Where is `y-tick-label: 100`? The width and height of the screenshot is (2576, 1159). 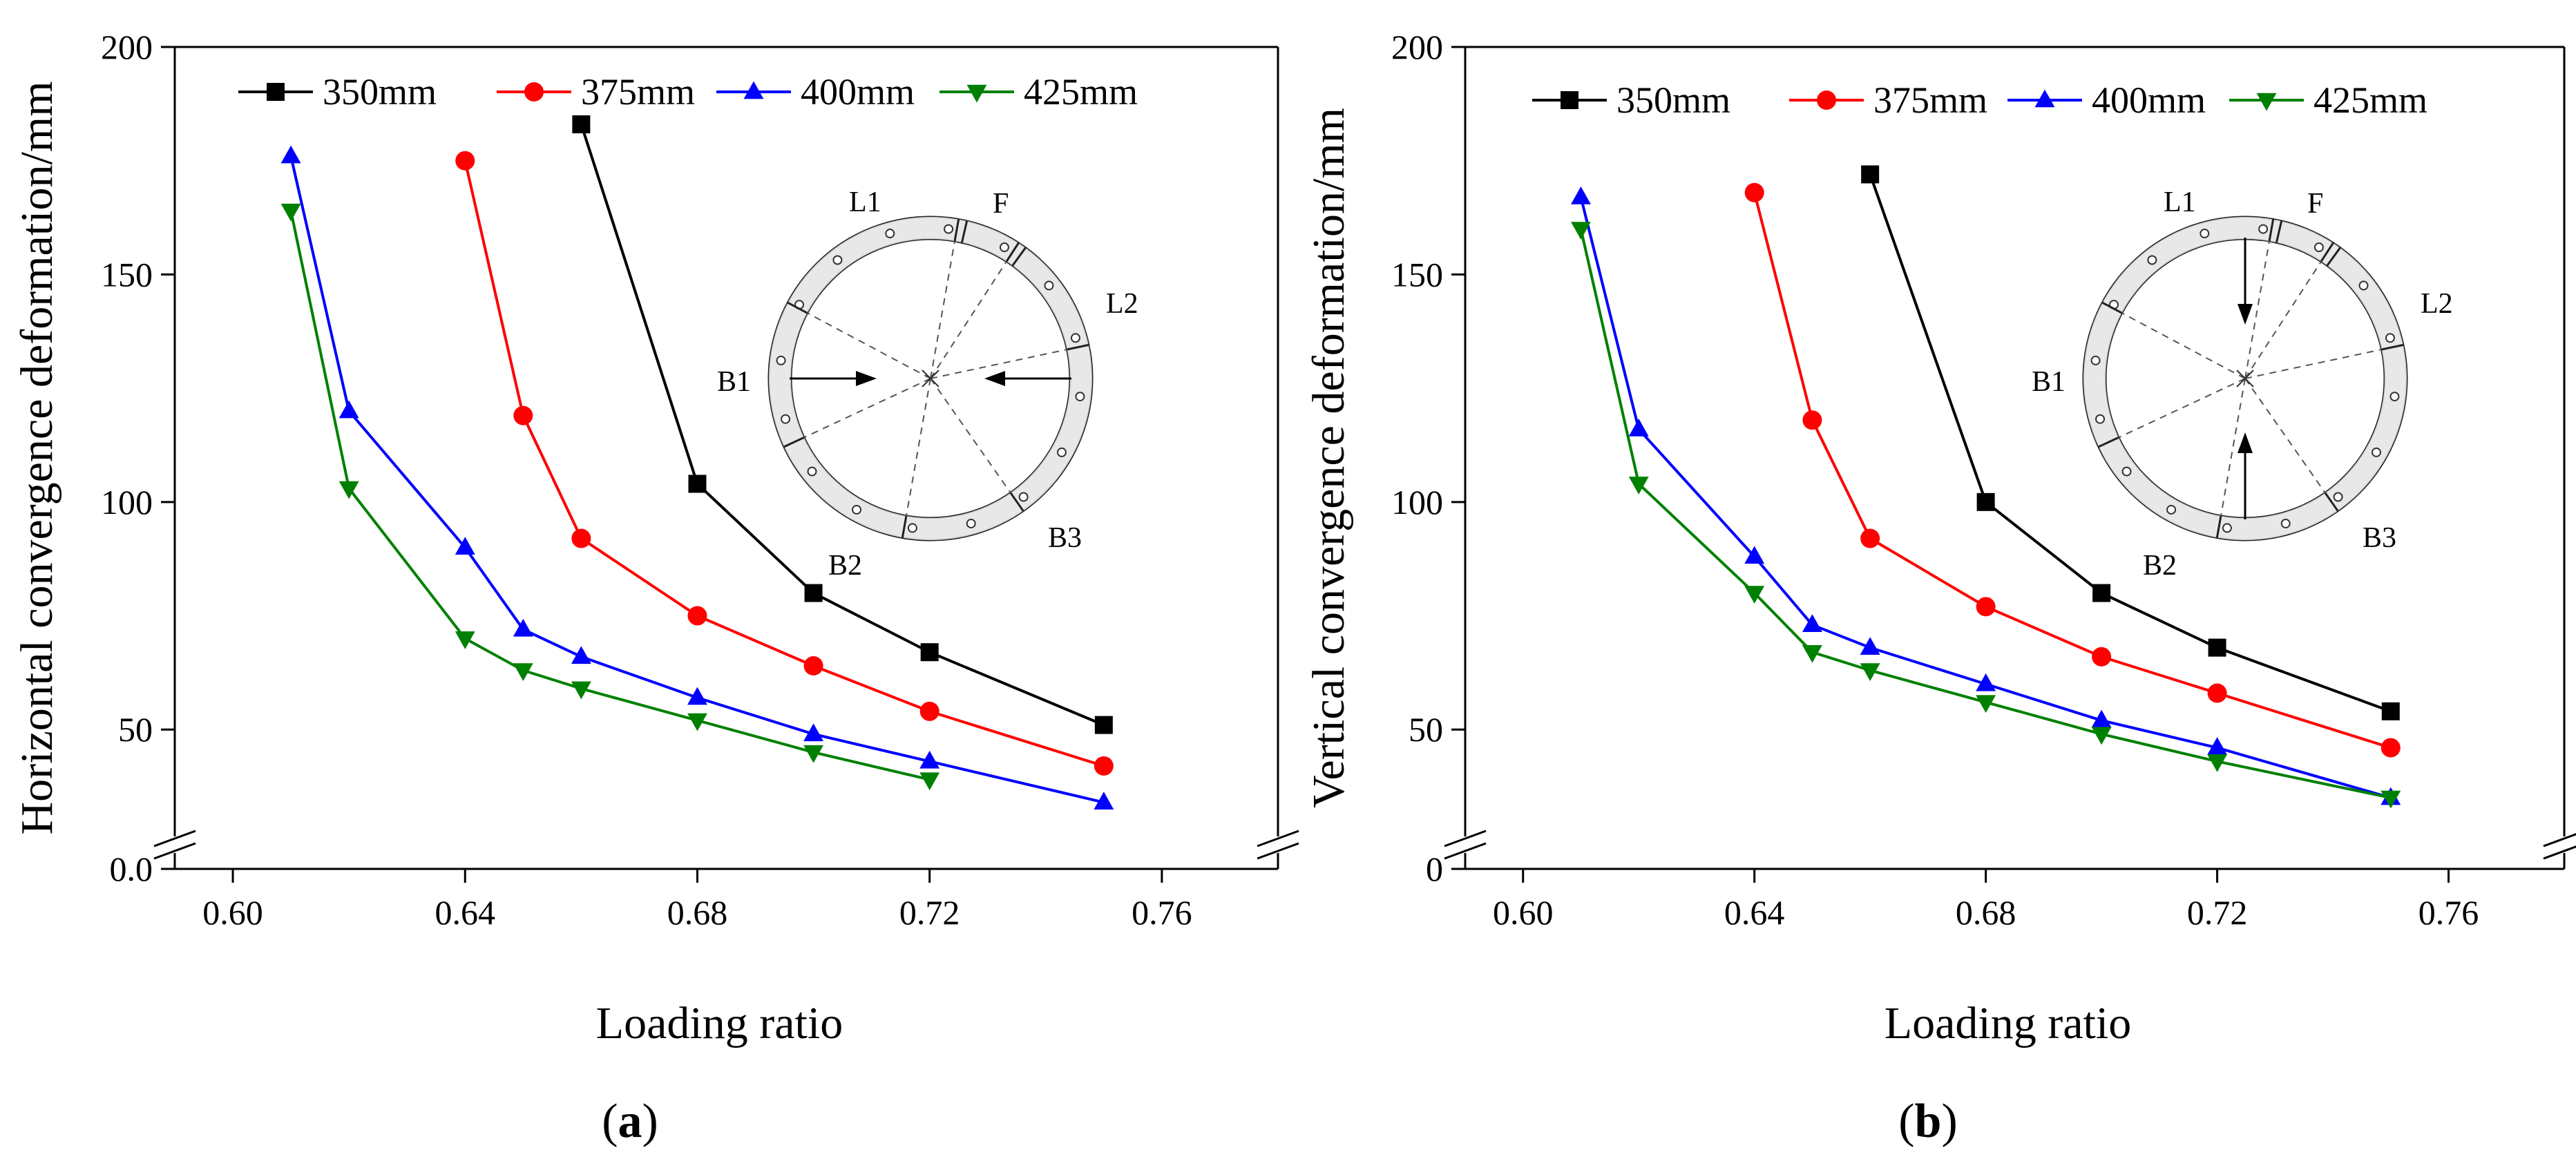 y-tick-label: 100 is located at coordinates (1417, 502).